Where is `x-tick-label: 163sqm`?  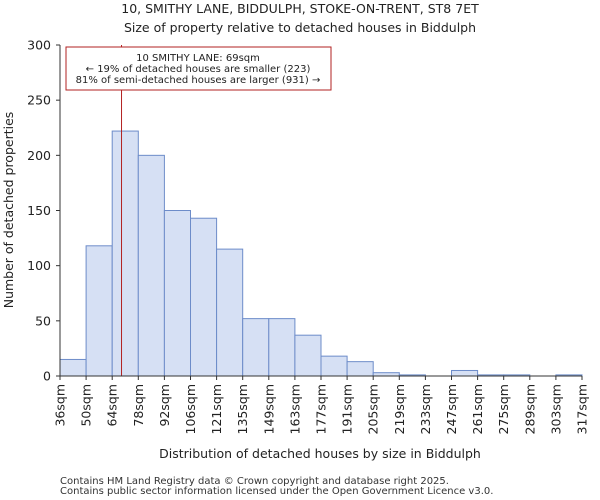
x-tick-label: 163sqm is located at coordinates (294, 409).